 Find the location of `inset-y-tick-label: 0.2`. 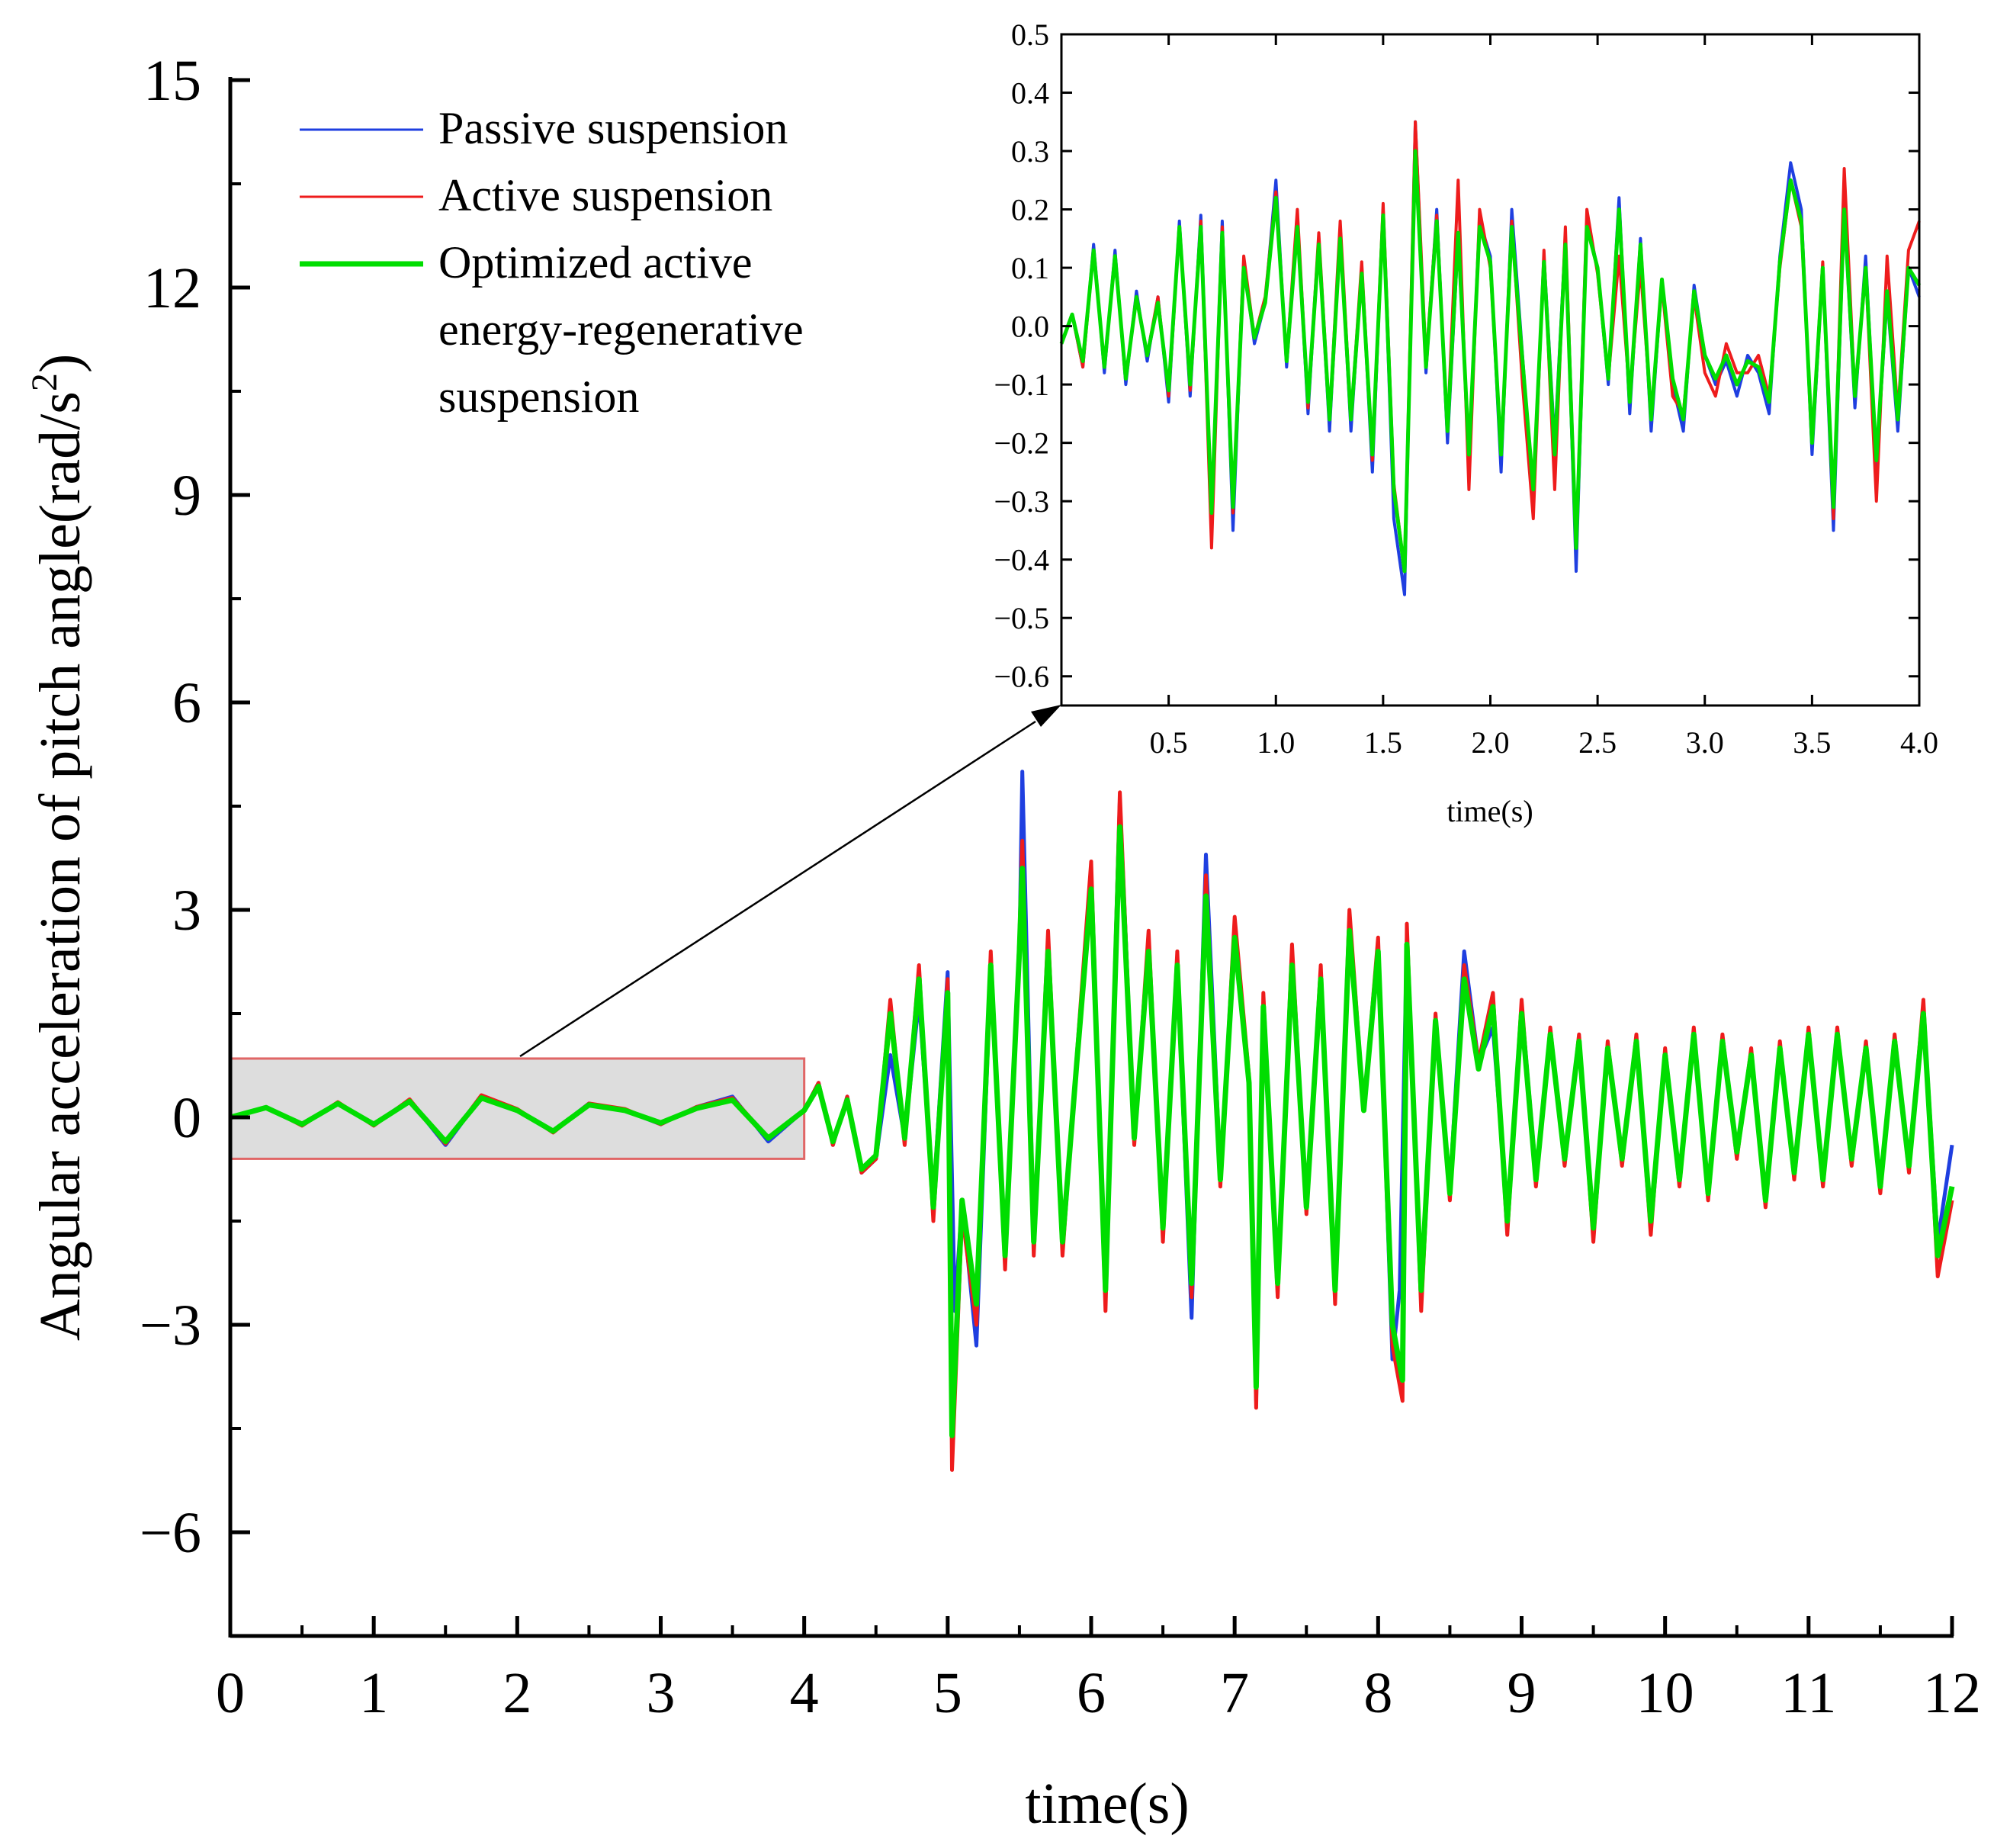

inset-y-tick-label: 0.2 is located at coordinates (1030, 210).